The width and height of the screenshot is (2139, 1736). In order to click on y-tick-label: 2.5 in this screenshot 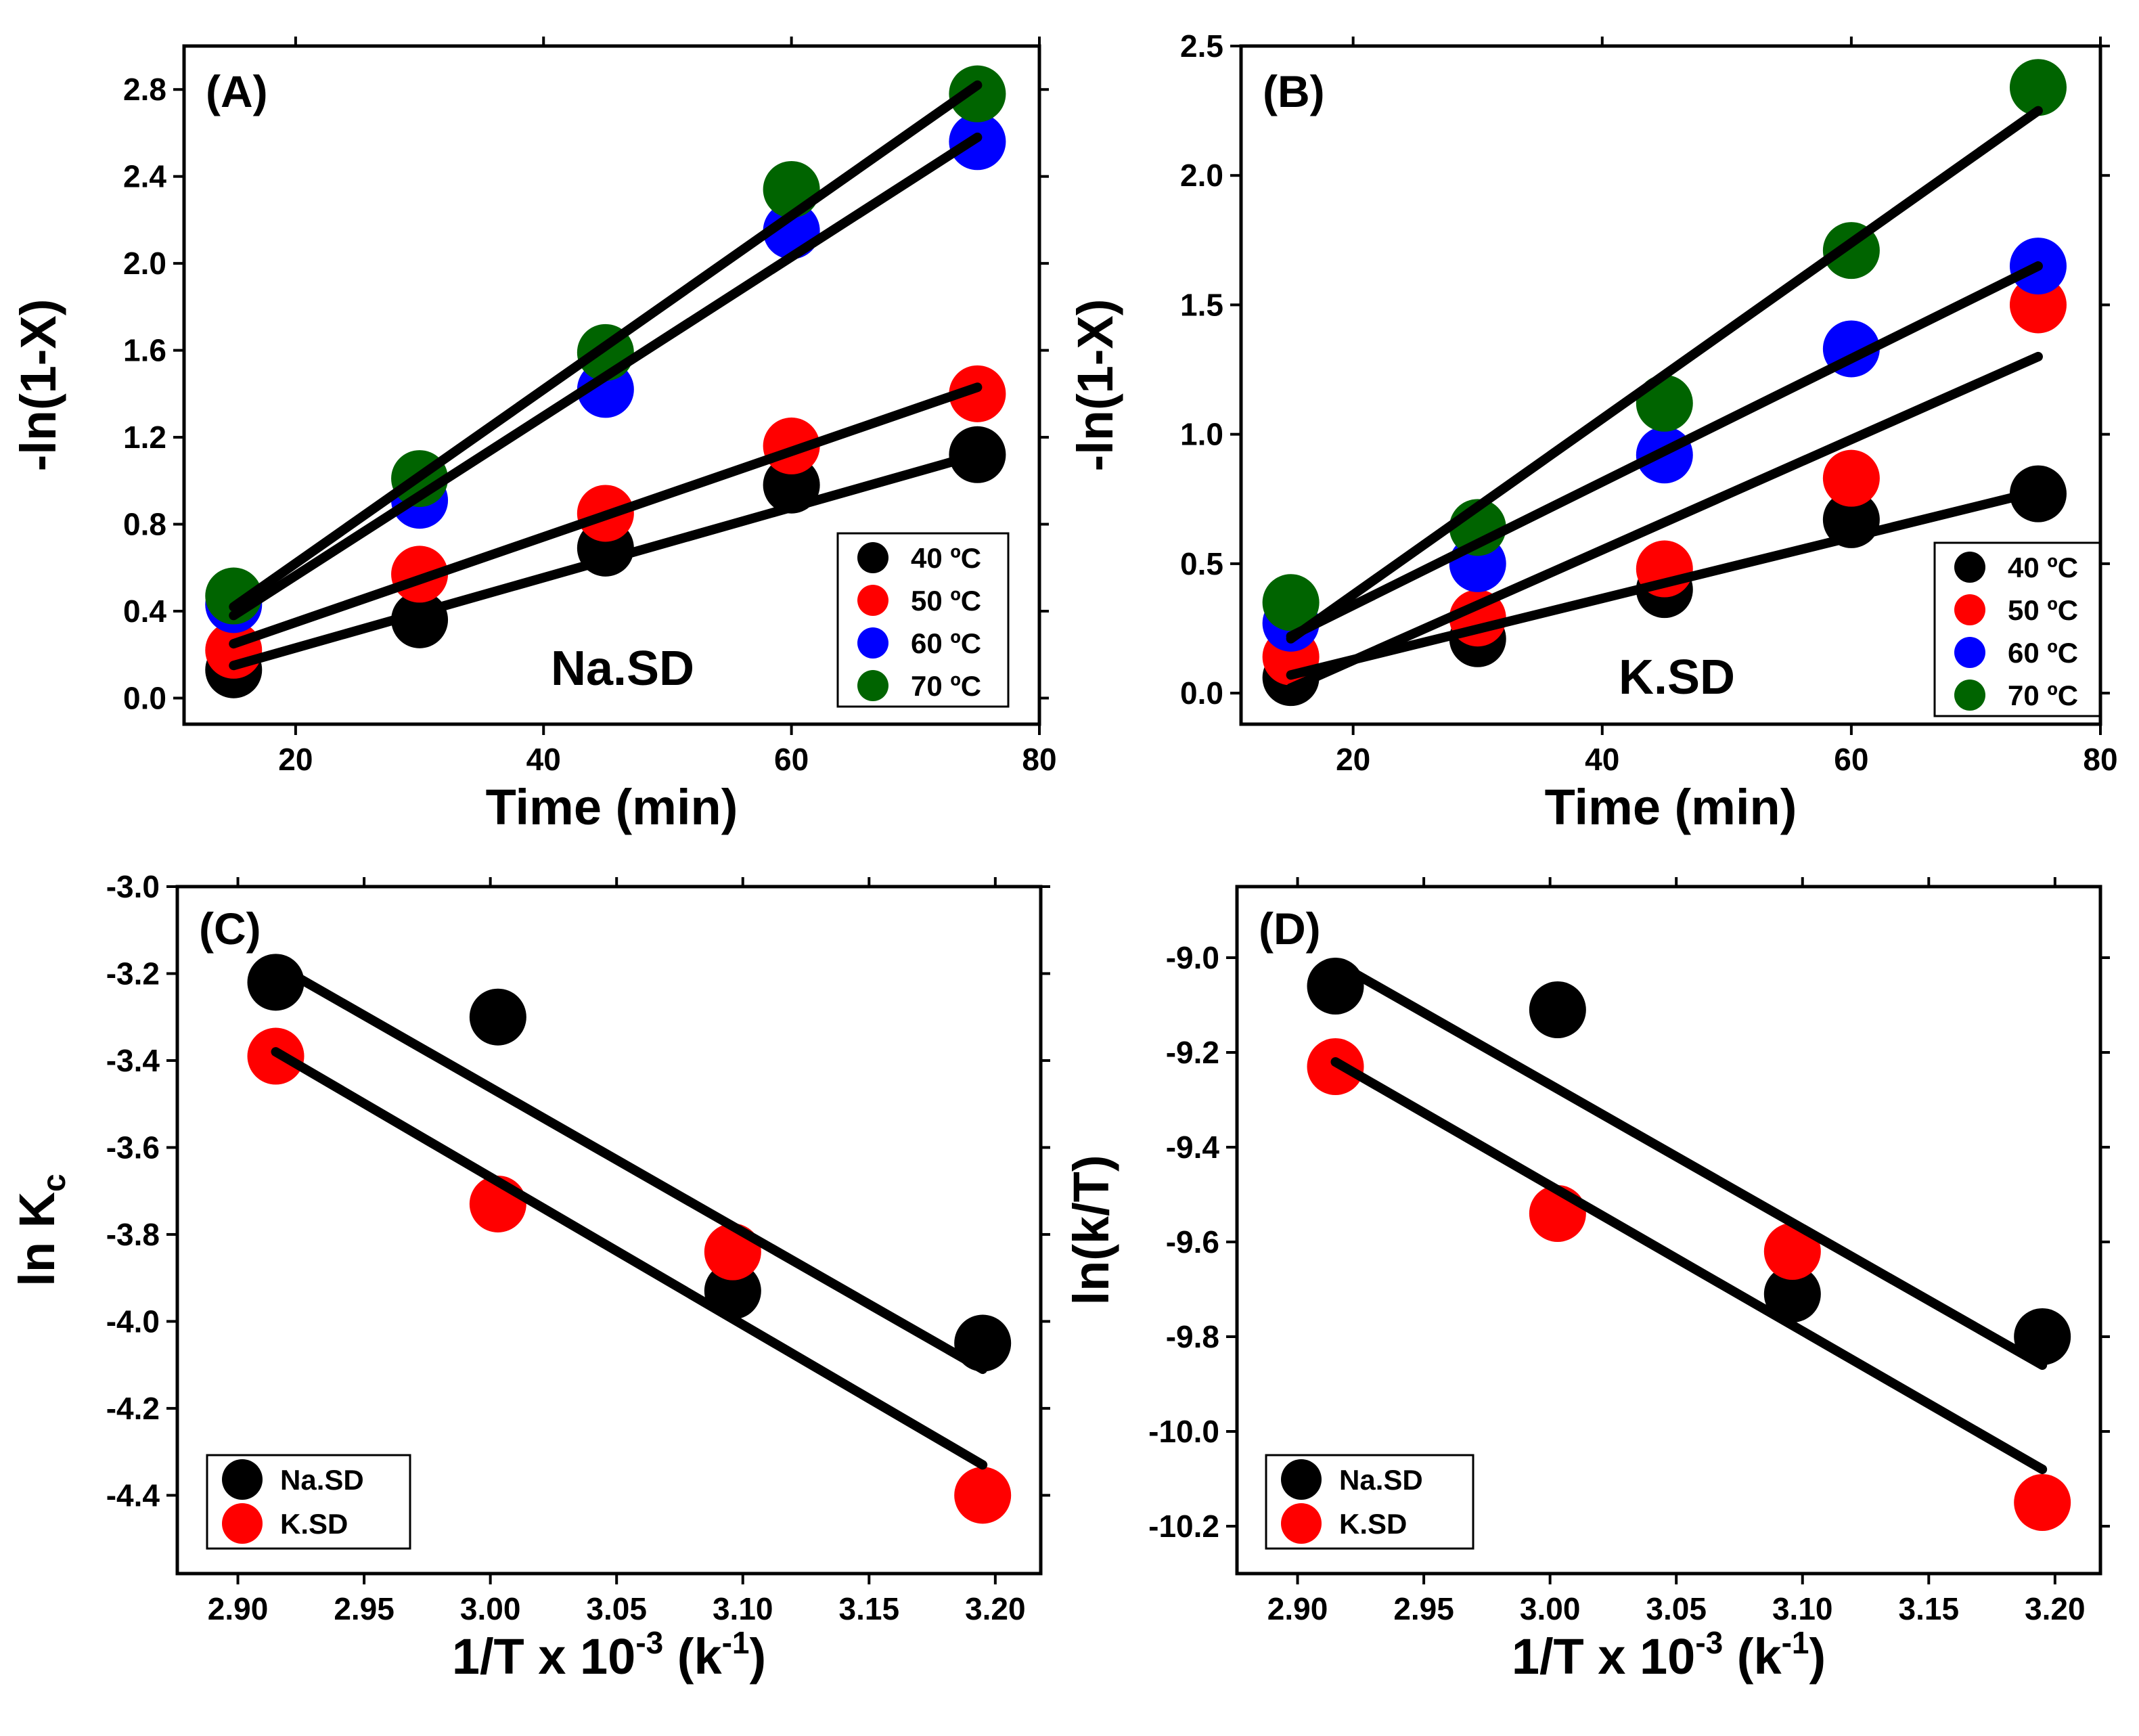, I will do `click(1201, 46)`.